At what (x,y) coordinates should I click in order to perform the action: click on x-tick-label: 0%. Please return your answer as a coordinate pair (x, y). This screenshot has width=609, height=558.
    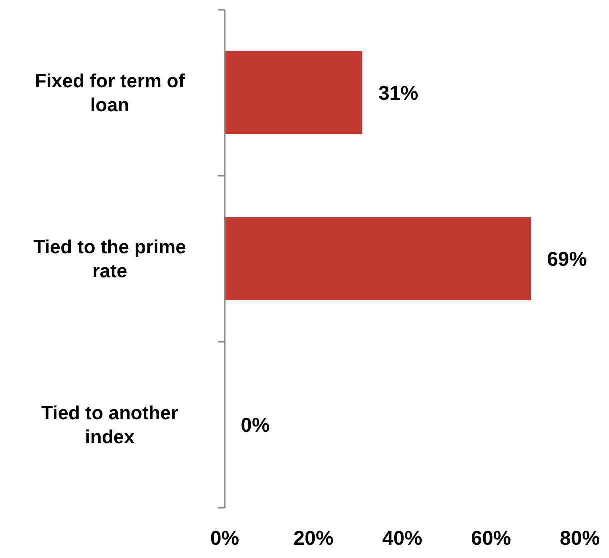
    Looking at the image, I should click on (225, 539).